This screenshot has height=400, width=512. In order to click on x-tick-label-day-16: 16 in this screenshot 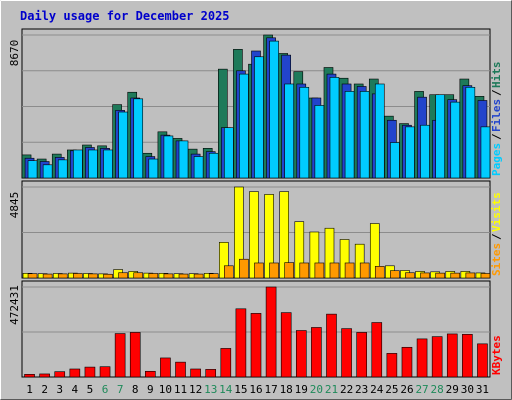, I will do `click(255, 389)`.